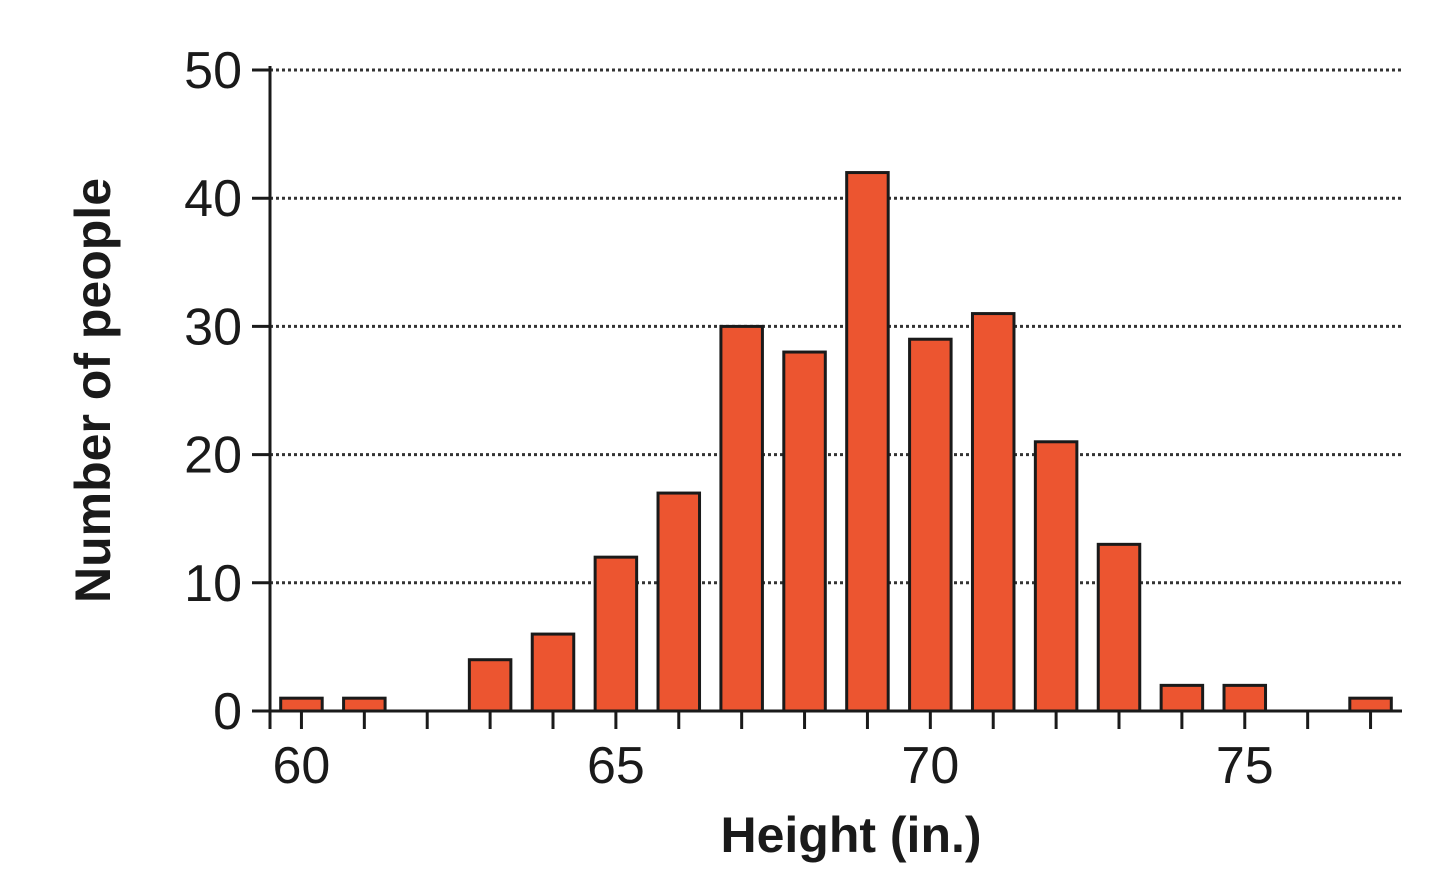  Describe the element at coordinates (302, 766) in the screenshot. I see `x-tick-label-60: 60` at that location.